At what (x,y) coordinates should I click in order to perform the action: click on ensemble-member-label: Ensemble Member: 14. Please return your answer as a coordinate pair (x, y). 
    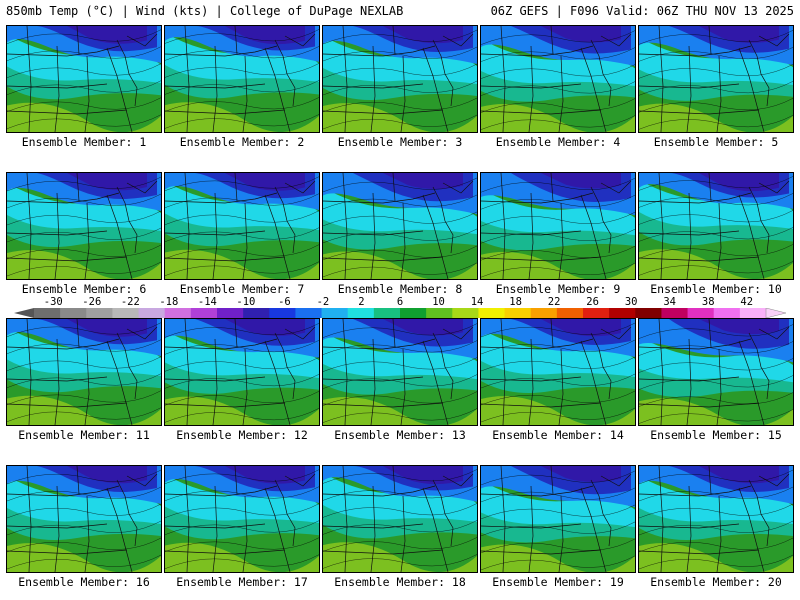
    Looking at the image, I should click on (558, 435).